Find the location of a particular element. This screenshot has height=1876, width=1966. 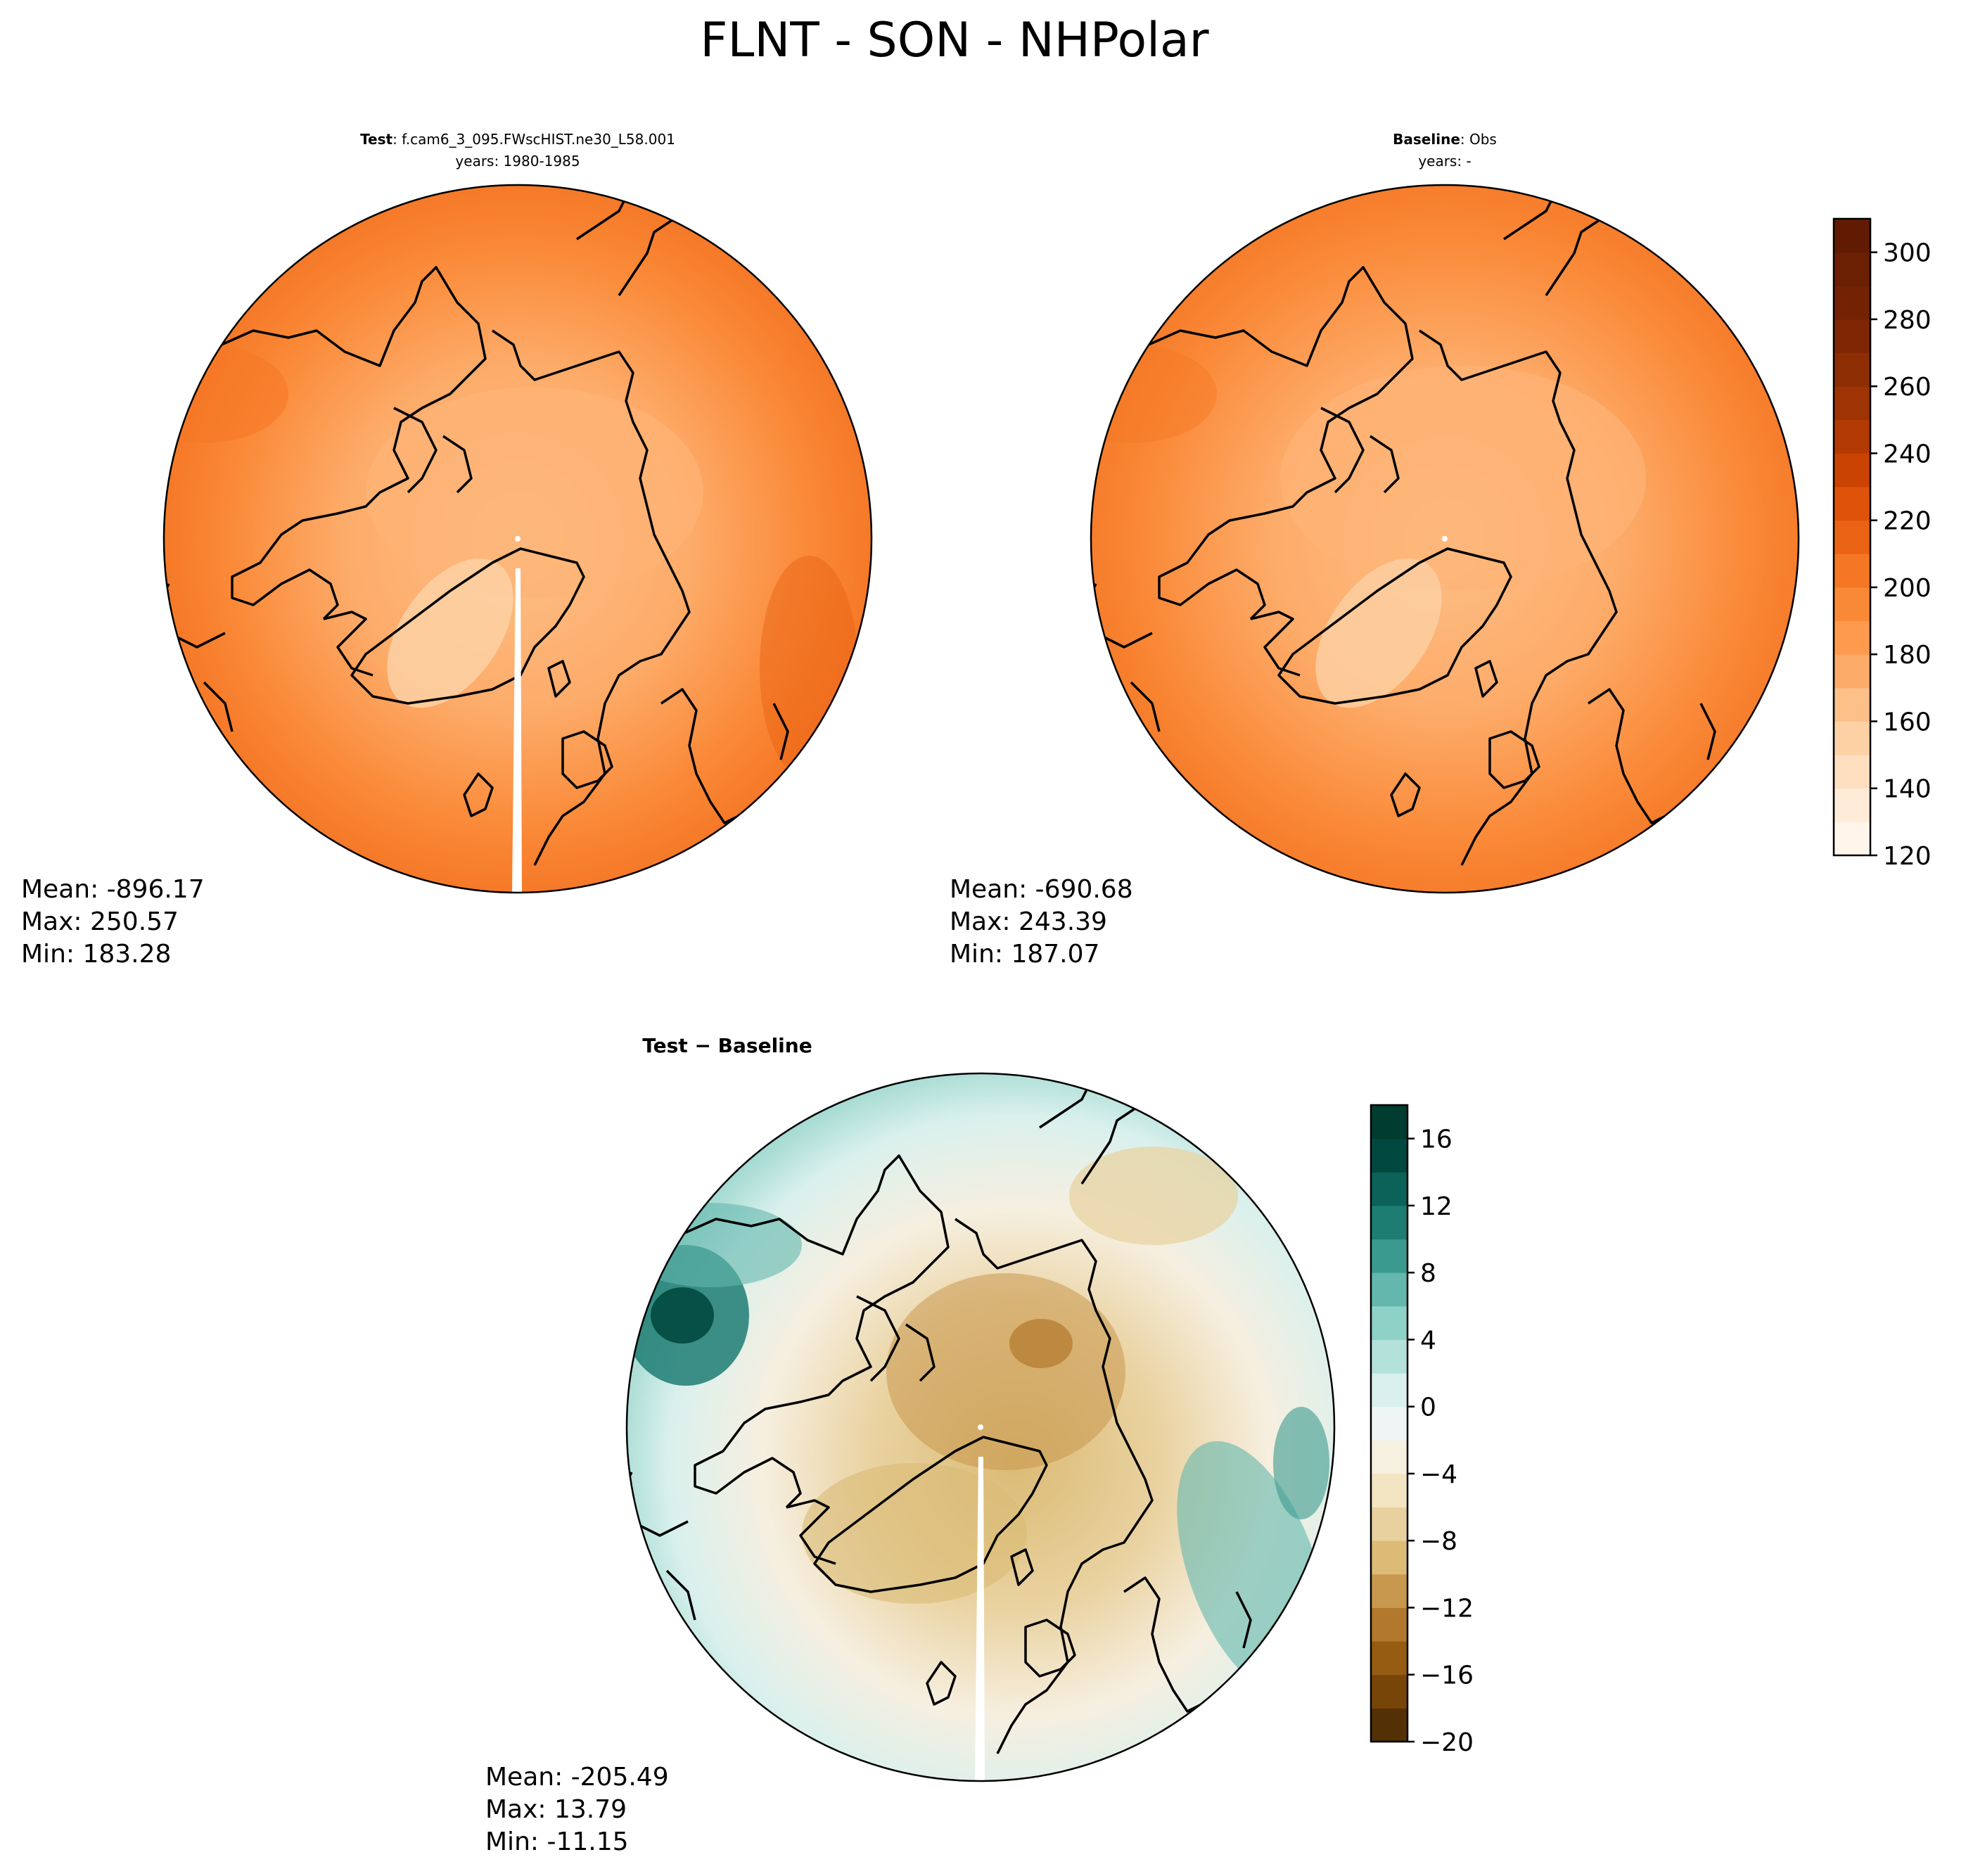

colorbar-diff-frame is located at coordinates (1389, 1423).